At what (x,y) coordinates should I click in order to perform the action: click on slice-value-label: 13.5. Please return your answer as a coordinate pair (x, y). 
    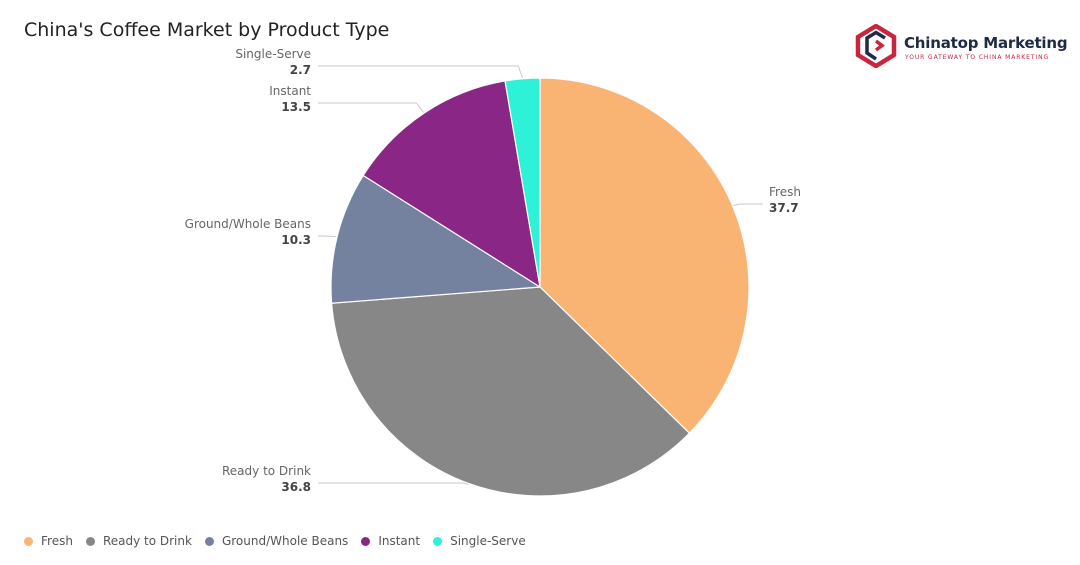
    Looking at the image, I should click on (296, 107).